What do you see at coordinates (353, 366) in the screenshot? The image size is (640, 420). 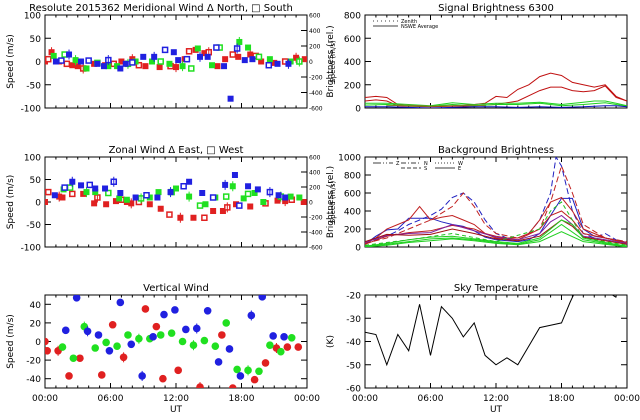 I see `y-tick-label: -50` at bounding box center [353, 366].